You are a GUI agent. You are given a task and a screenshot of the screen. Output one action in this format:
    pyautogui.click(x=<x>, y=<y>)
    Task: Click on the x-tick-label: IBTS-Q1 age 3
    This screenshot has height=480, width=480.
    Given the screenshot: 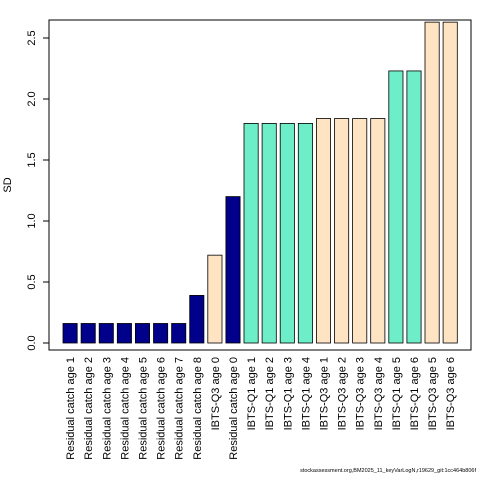 What is the action you would take?
    pyautogui.click(x=288, y=393)
    